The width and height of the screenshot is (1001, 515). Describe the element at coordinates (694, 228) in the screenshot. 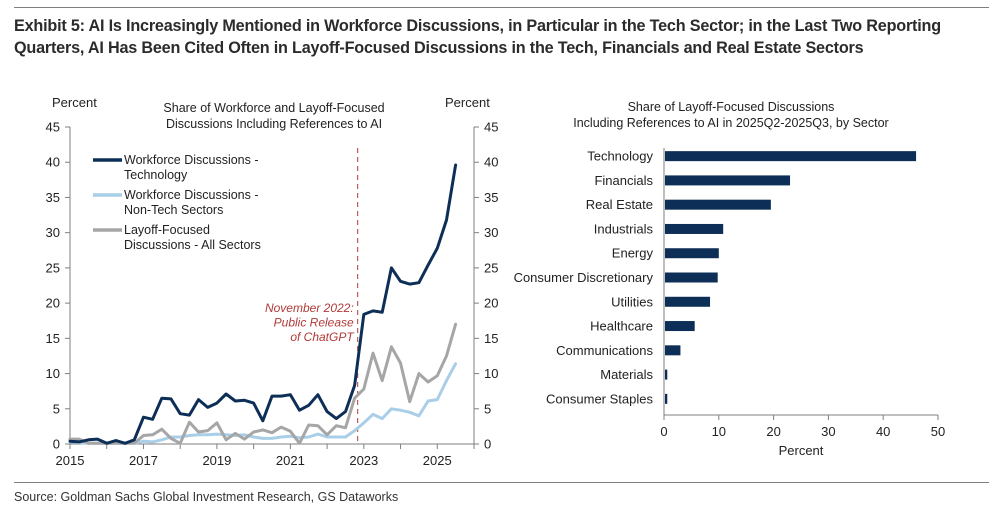

I see `bar-industrials` at that location.